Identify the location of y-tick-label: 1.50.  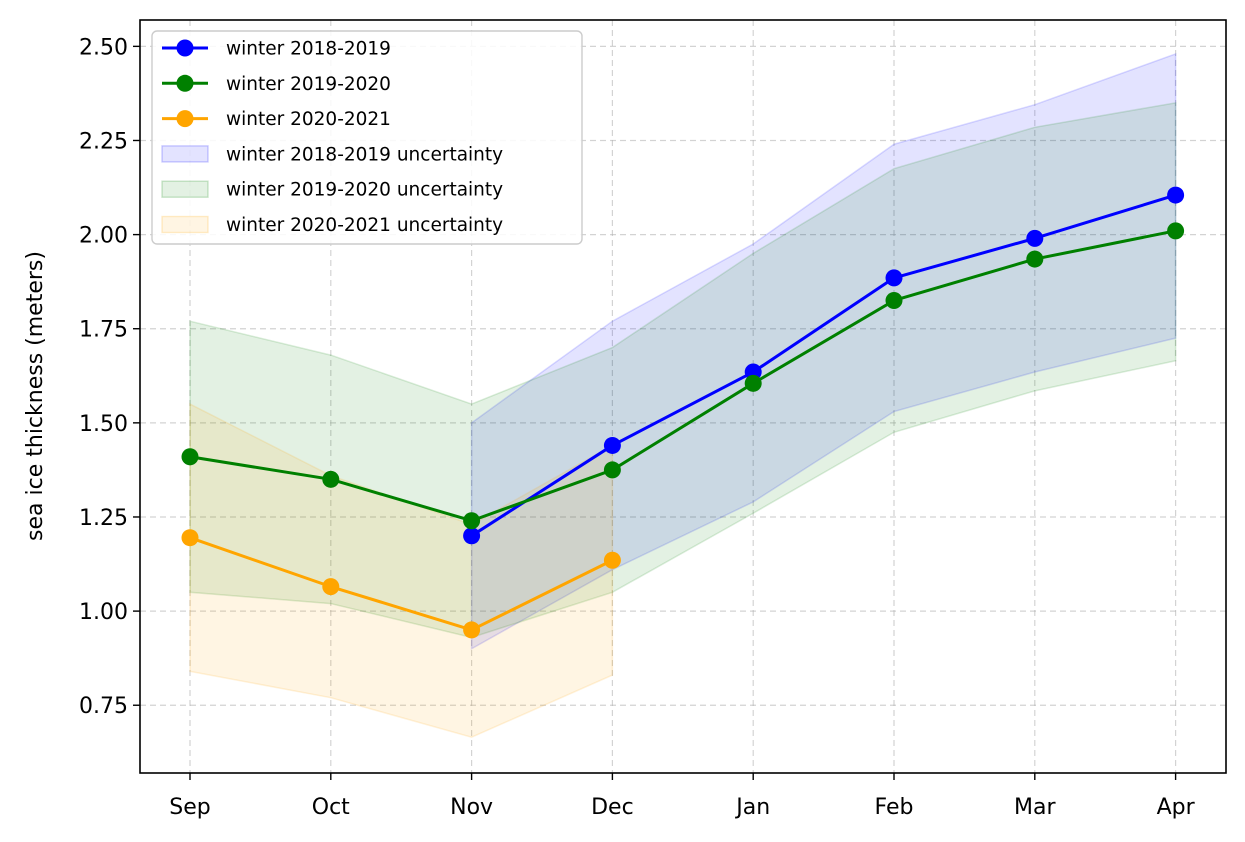
(103, 424).